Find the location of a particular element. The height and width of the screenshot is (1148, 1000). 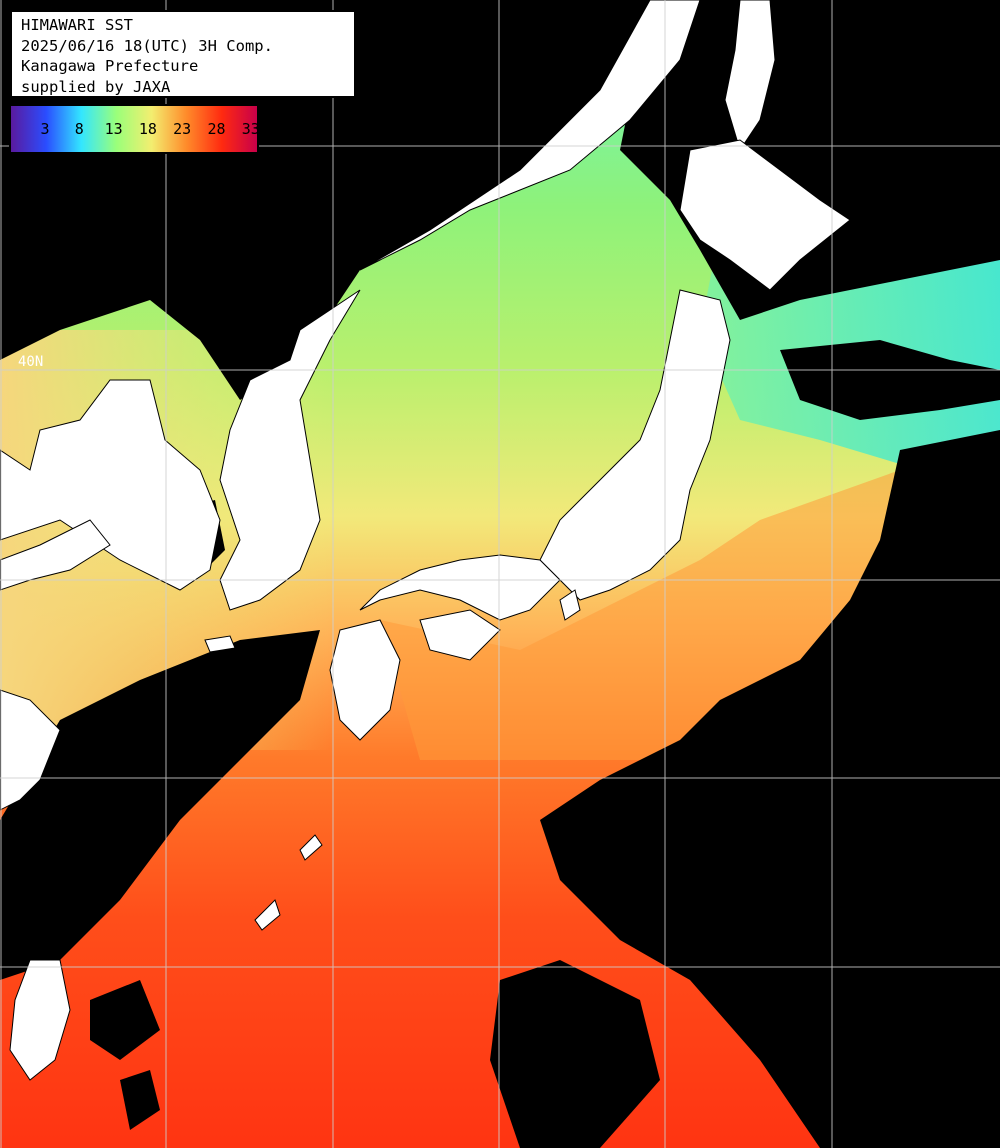

colorbar-labels: 3 8 13 18 23 28 33 is located at coordinates (135, 129).